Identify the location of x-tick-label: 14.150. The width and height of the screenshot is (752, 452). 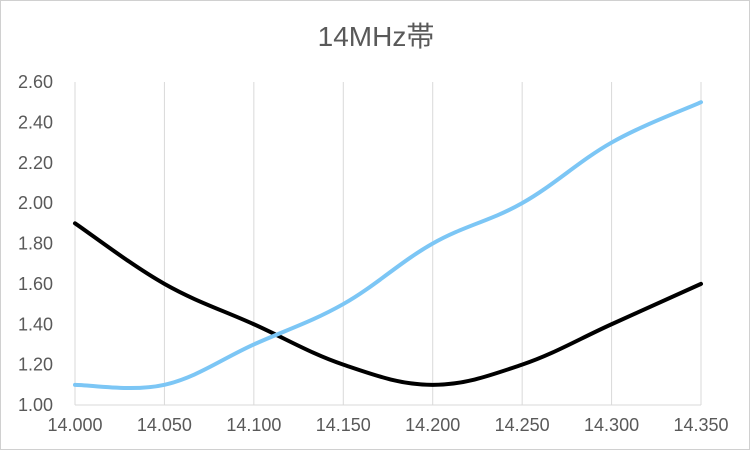
(343, 425).